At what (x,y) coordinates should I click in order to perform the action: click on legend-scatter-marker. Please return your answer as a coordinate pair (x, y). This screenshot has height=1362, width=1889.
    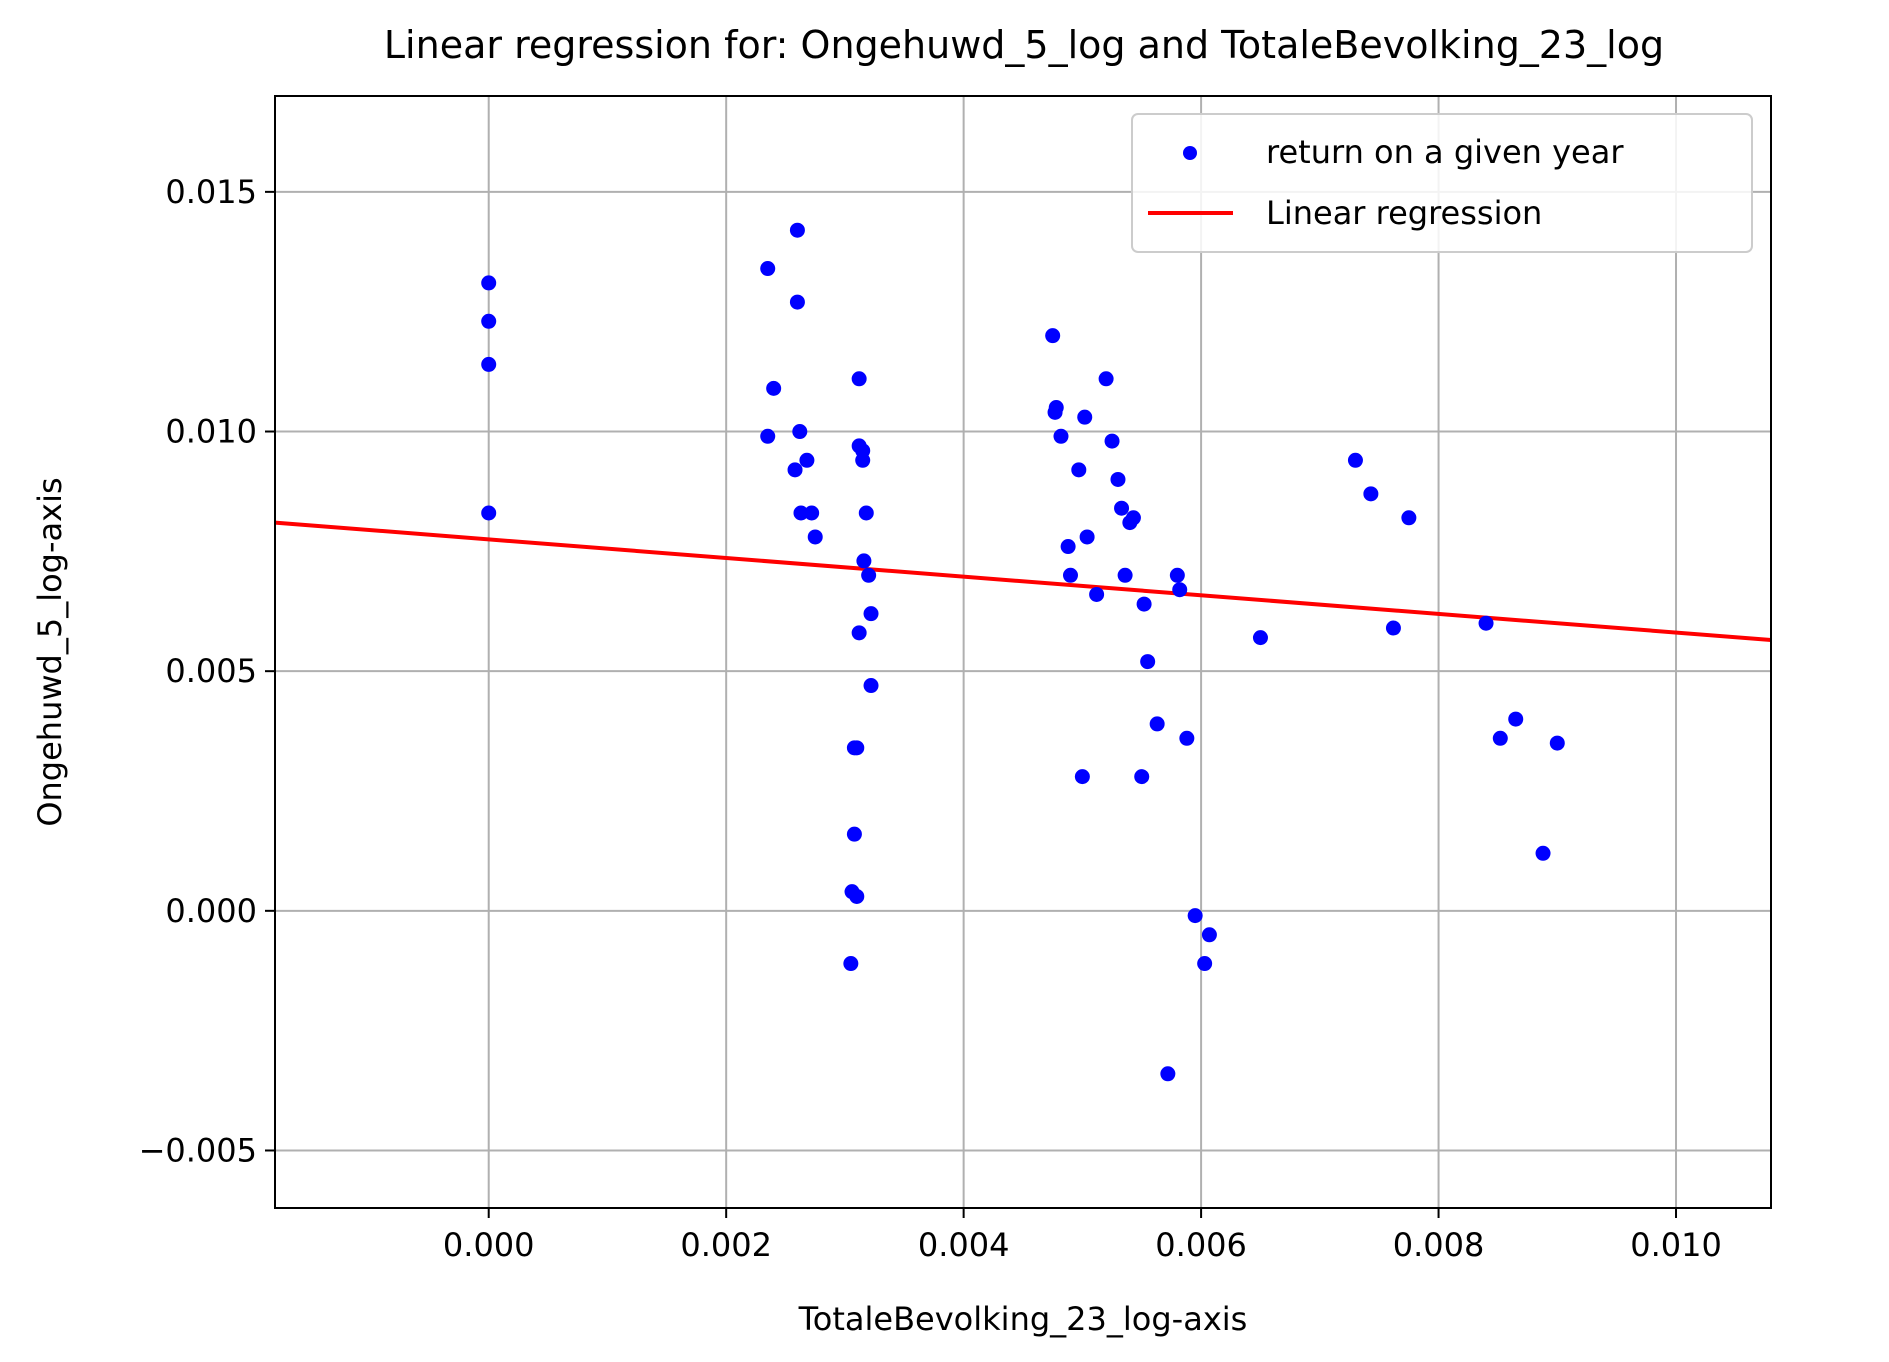
    Looking at the image, I should click on (1190, 153).